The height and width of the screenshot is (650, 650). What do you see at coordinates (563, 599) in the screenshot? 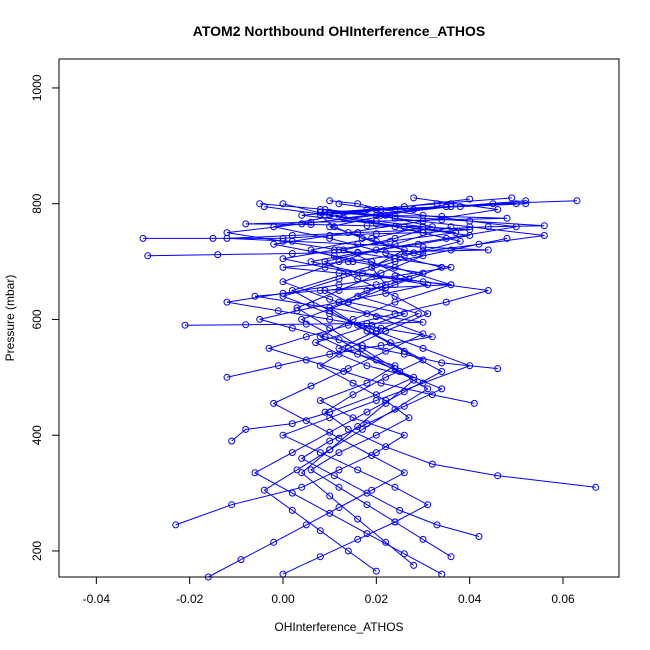
I see `x-tick-label: 0.06` at bounding box center [563, 599].